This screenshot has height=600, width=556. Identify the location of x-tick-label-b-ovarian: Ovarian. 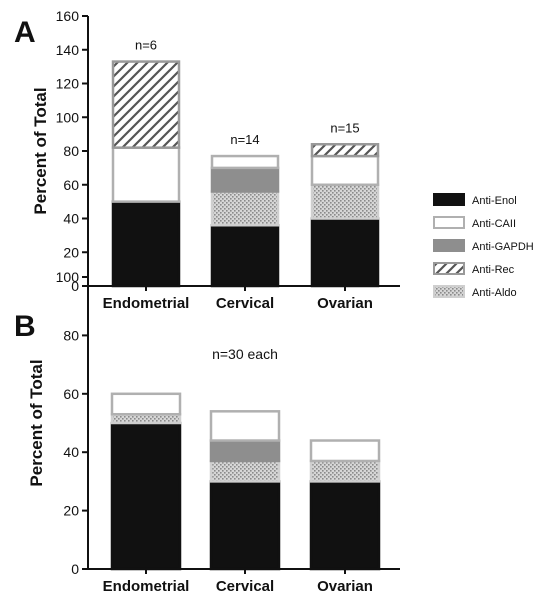
(345, 586).